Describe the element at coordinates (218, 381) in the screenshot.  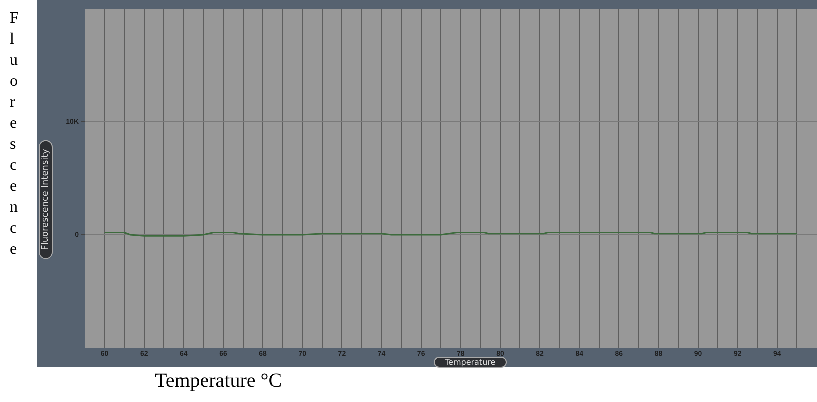
I see `text: Temperature °C` at that location.